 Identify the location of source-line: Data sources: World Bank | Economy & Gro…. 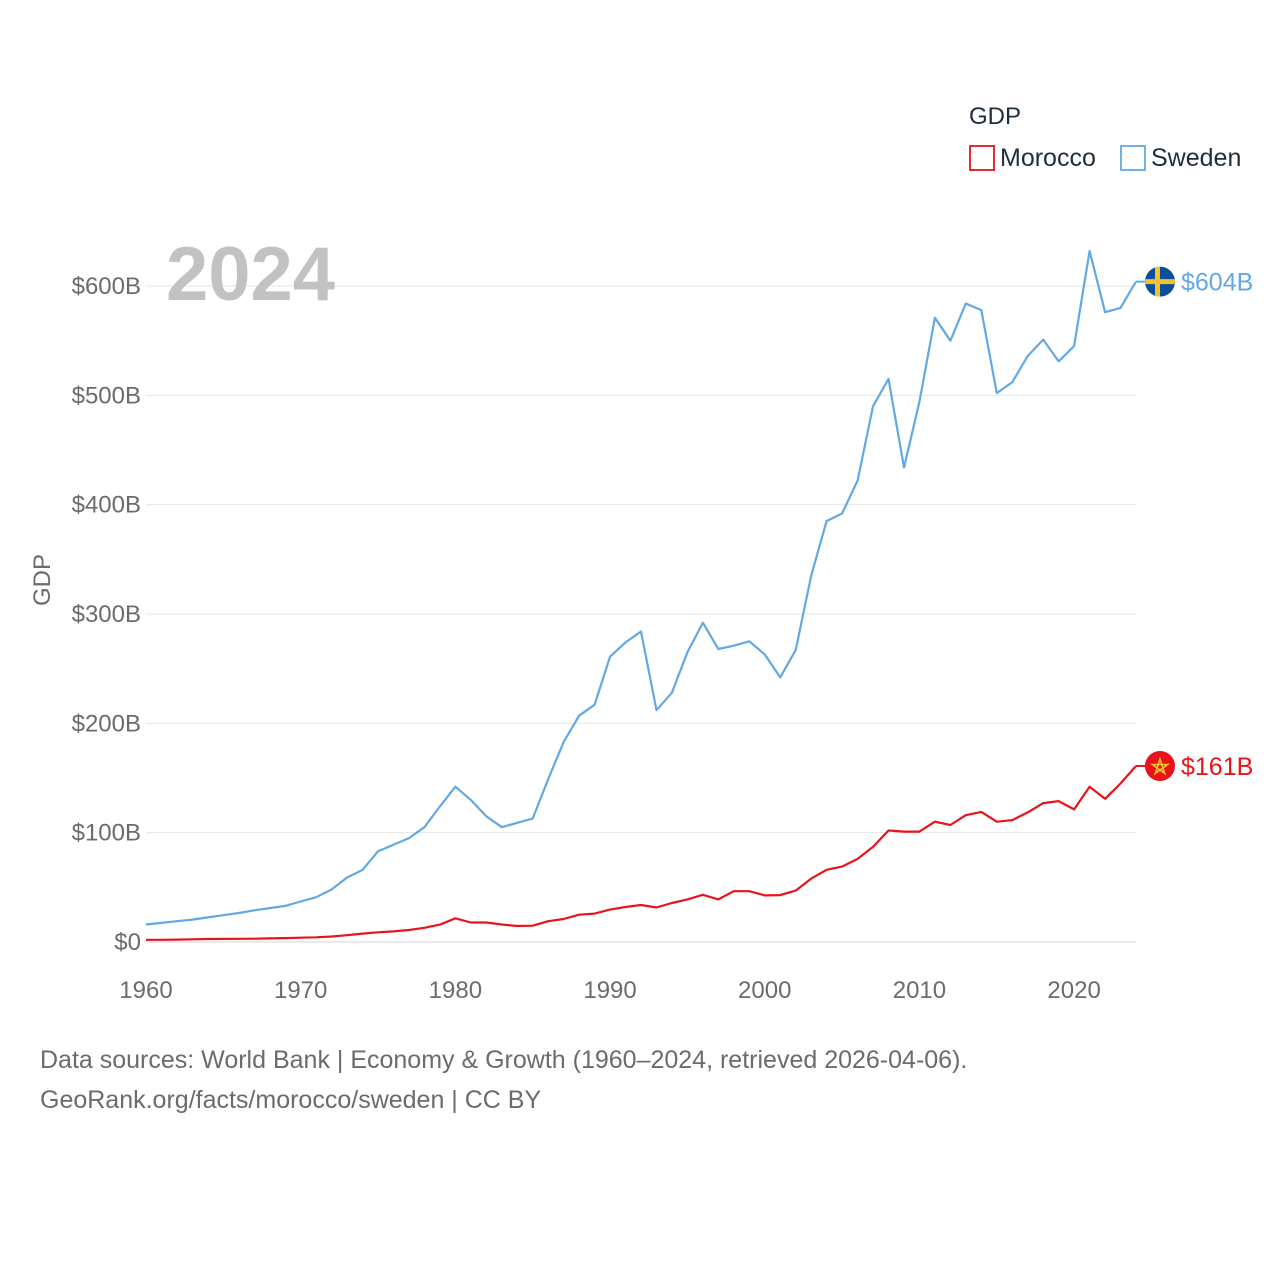
(504, 1060).